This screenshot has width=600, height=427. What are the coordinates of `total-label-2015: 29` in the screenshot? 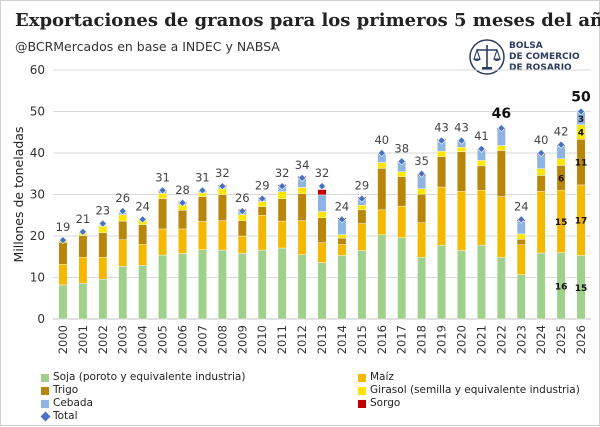 It's located at (362, 186).